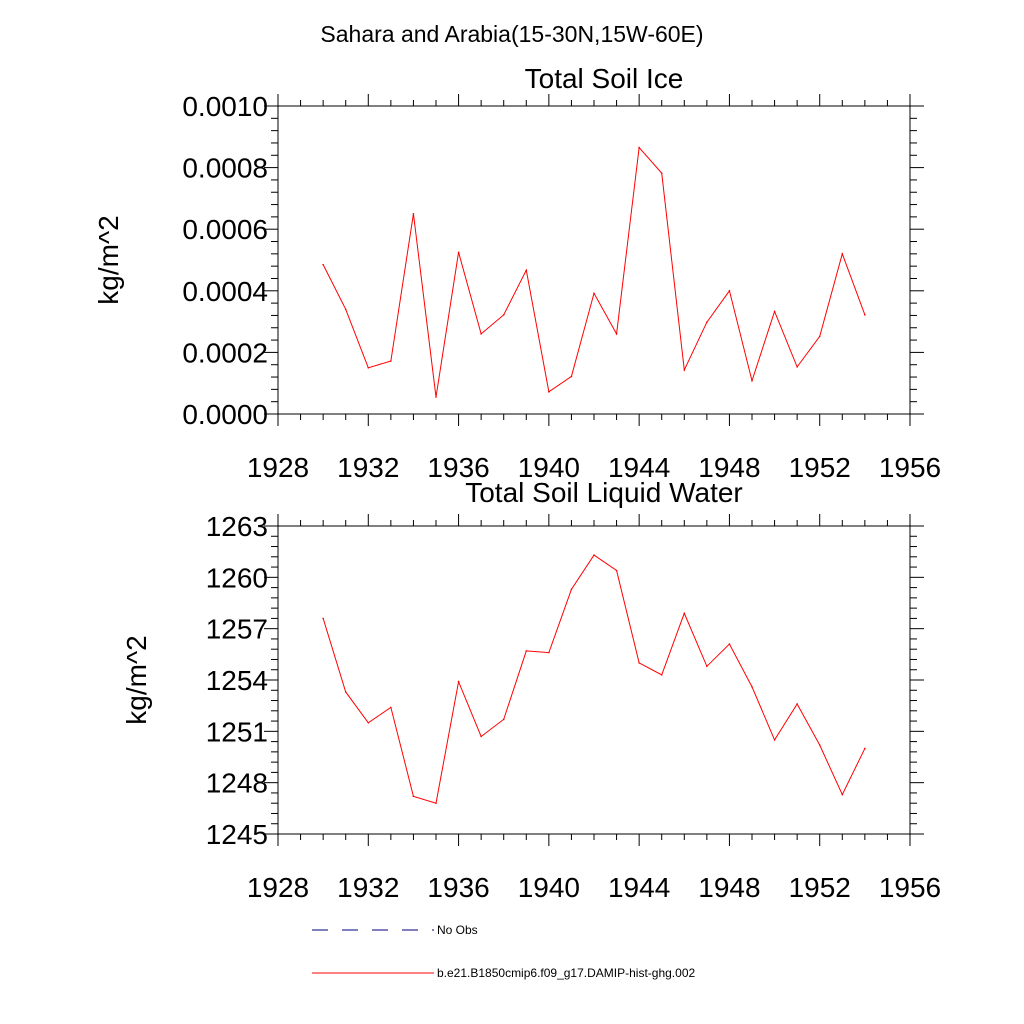 This screenshot has height=1024, width=1024. I want to click on panel-title: Total Soil Liquid Water, so click(604, 492).